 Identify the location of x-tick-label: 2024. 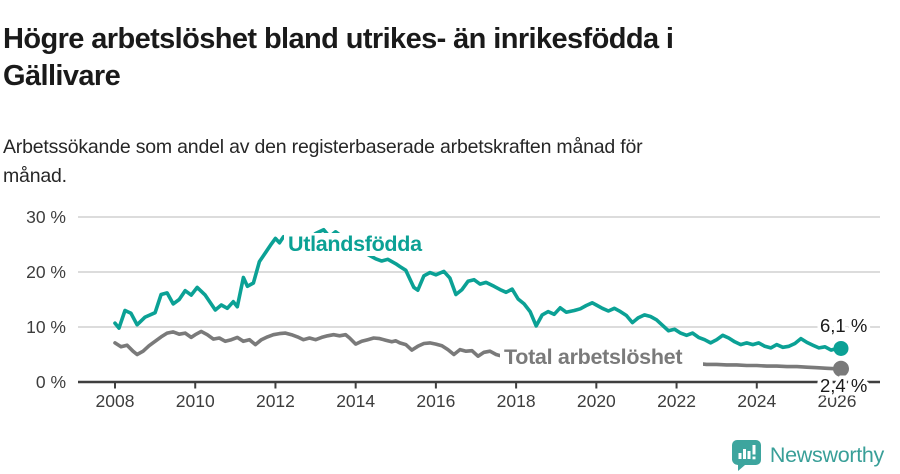
(756, 401).